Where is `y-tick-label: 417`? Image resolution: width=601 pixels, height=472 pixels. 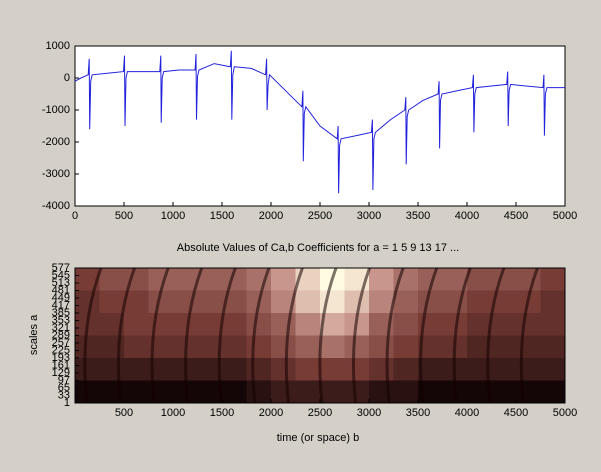
y-tick-label: 417 is located at coordinates (61, 305).